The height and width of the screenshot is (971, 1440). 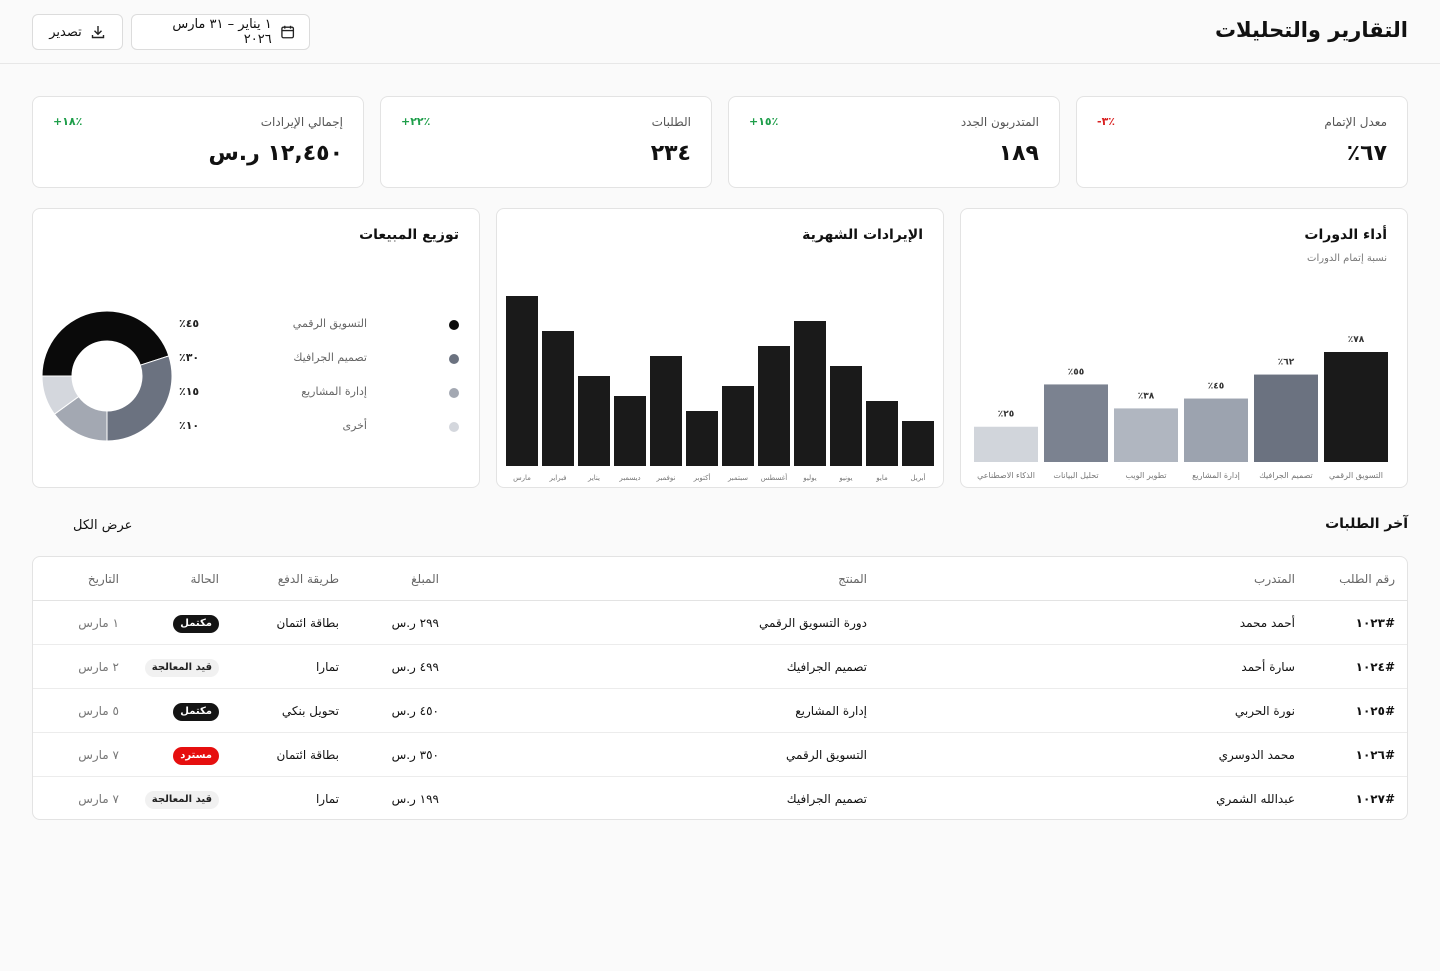 I want to click on order-date: ١ مارس, so click(x=98, y=623).